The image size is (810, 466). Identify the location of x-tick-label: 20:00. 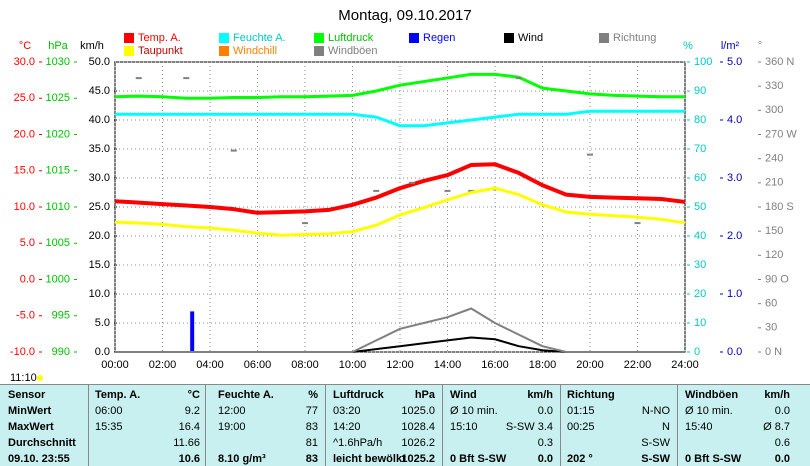
(590, 365).